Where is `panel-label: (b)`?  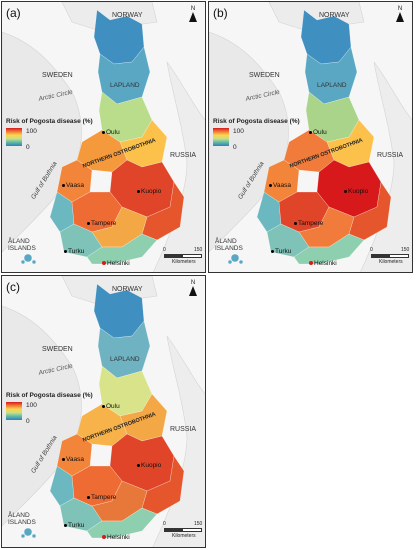
panel-label: (b) is located at coordinates (220, 13).